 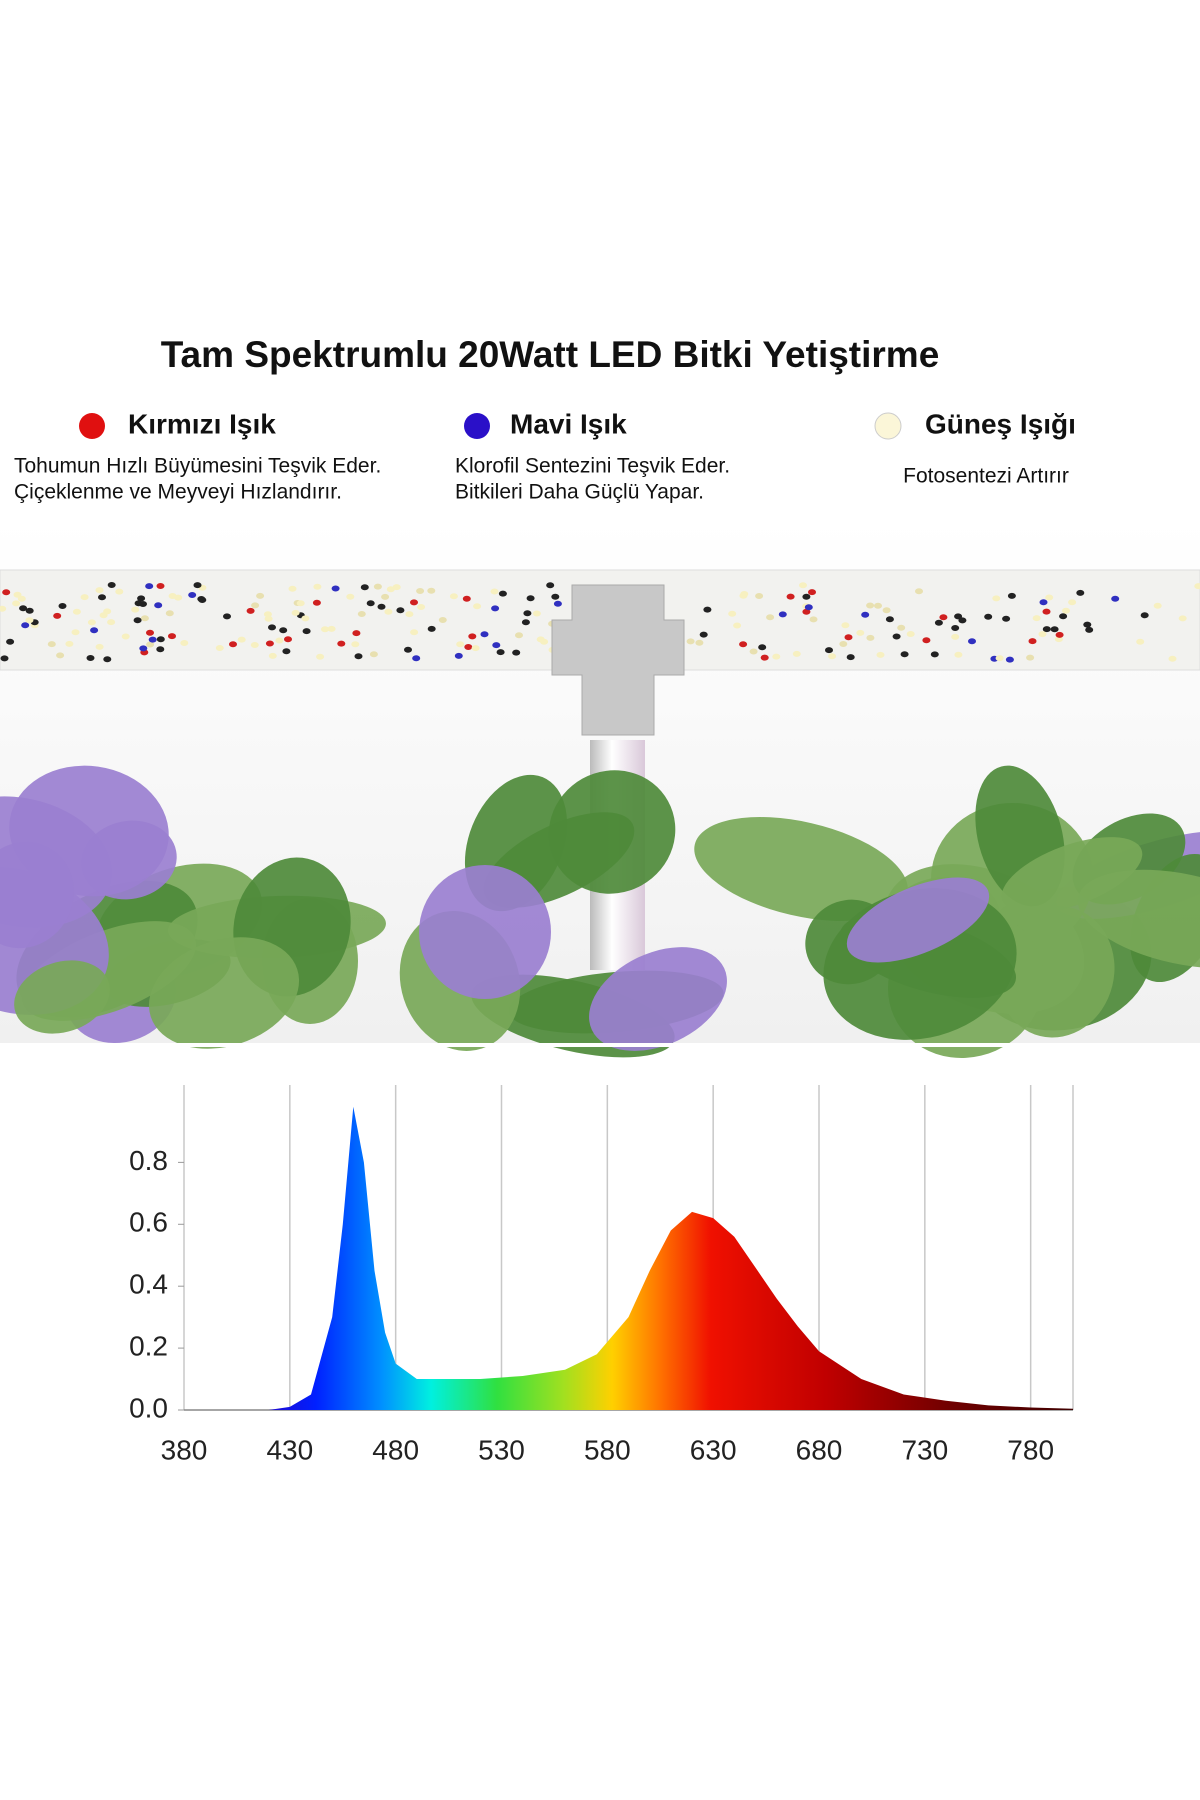 What do you see at coordinates (713, 1449) in the screenshot?
I see `x-tick-label: 630` at bounding box center [713, 1449].